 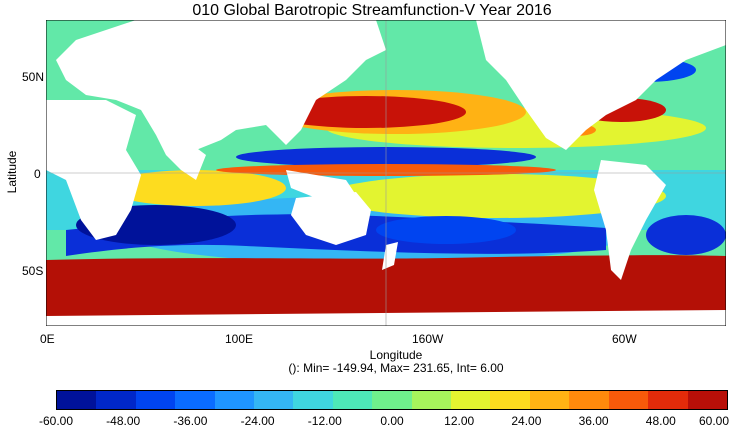 What do you see at coordinates (33, 271) in the screenshot?
I see `y-tick-50s: 50S` at bounding box center [33, 271].